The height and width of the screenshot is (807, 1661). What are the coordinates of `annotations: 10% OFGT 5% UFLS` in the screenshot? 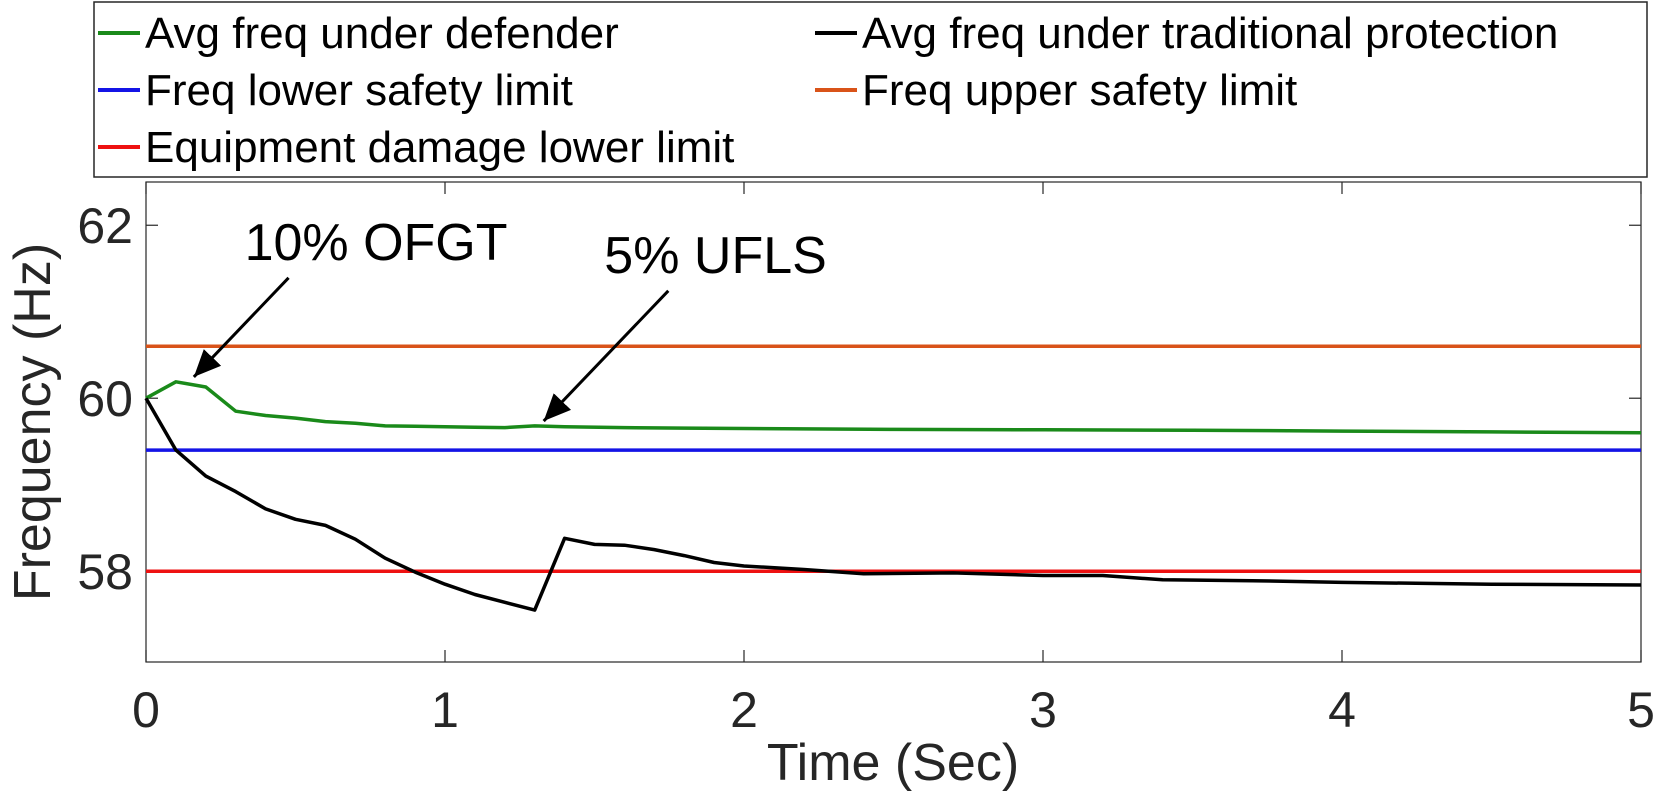 It's located at (509, 318).